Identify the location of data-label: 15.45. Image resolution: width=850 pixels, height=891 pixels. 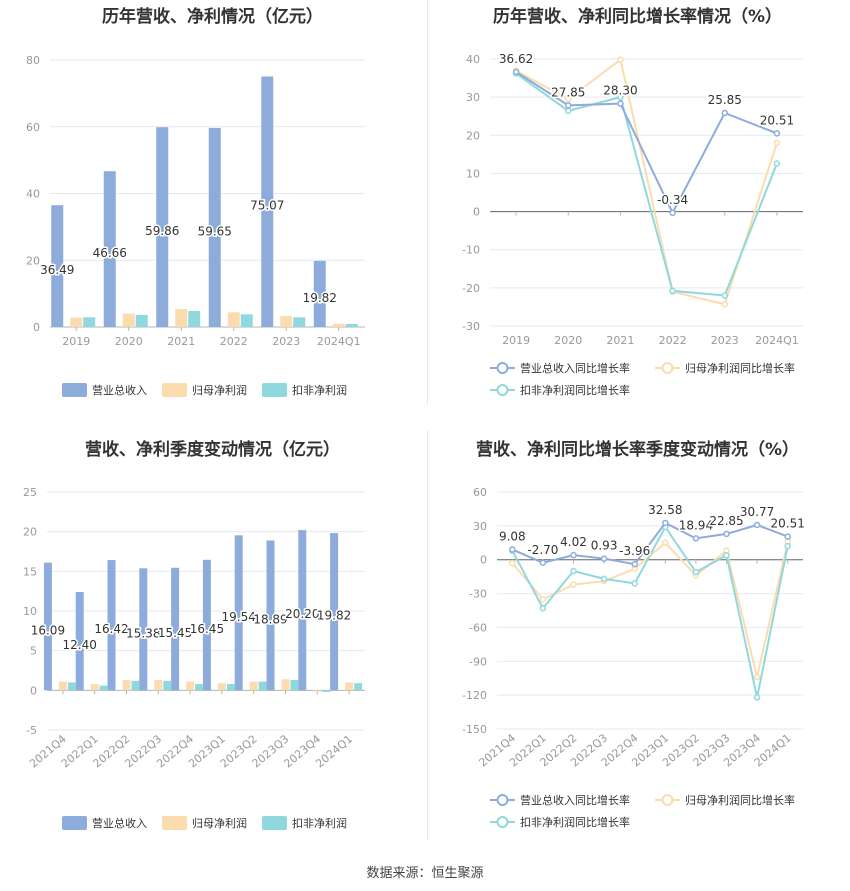
(175, 633).